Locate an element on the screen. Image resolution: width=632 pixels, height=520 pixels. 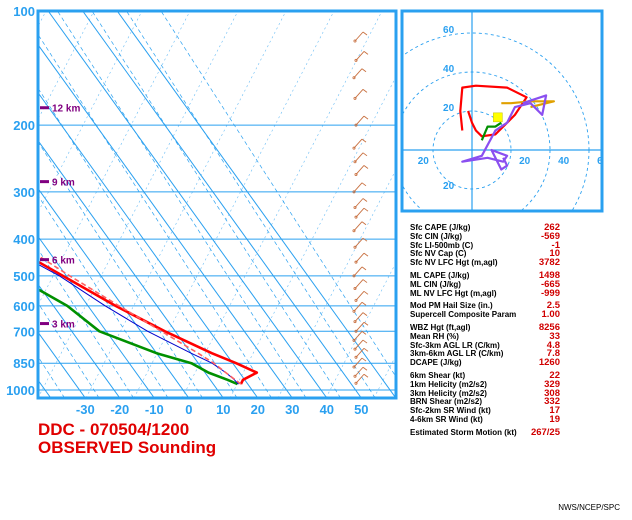
parameter-label: 1km Helicity (m2/s2) is located at coordinates (448, 384).